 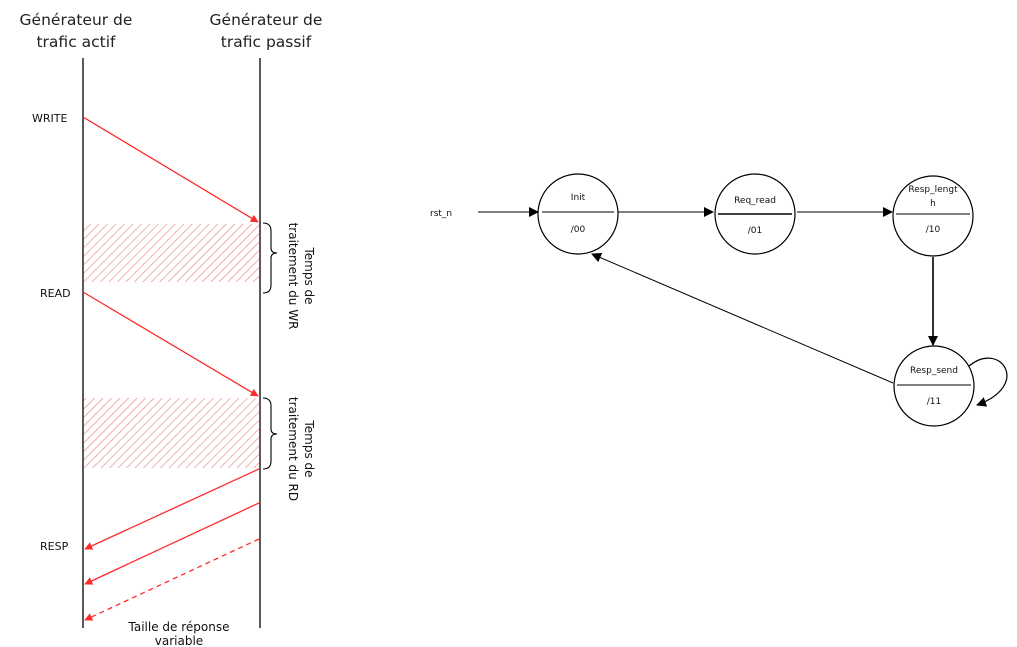 I want to click on variable-response-note-line1: Taille de réponse, so click(x=179, y=627).